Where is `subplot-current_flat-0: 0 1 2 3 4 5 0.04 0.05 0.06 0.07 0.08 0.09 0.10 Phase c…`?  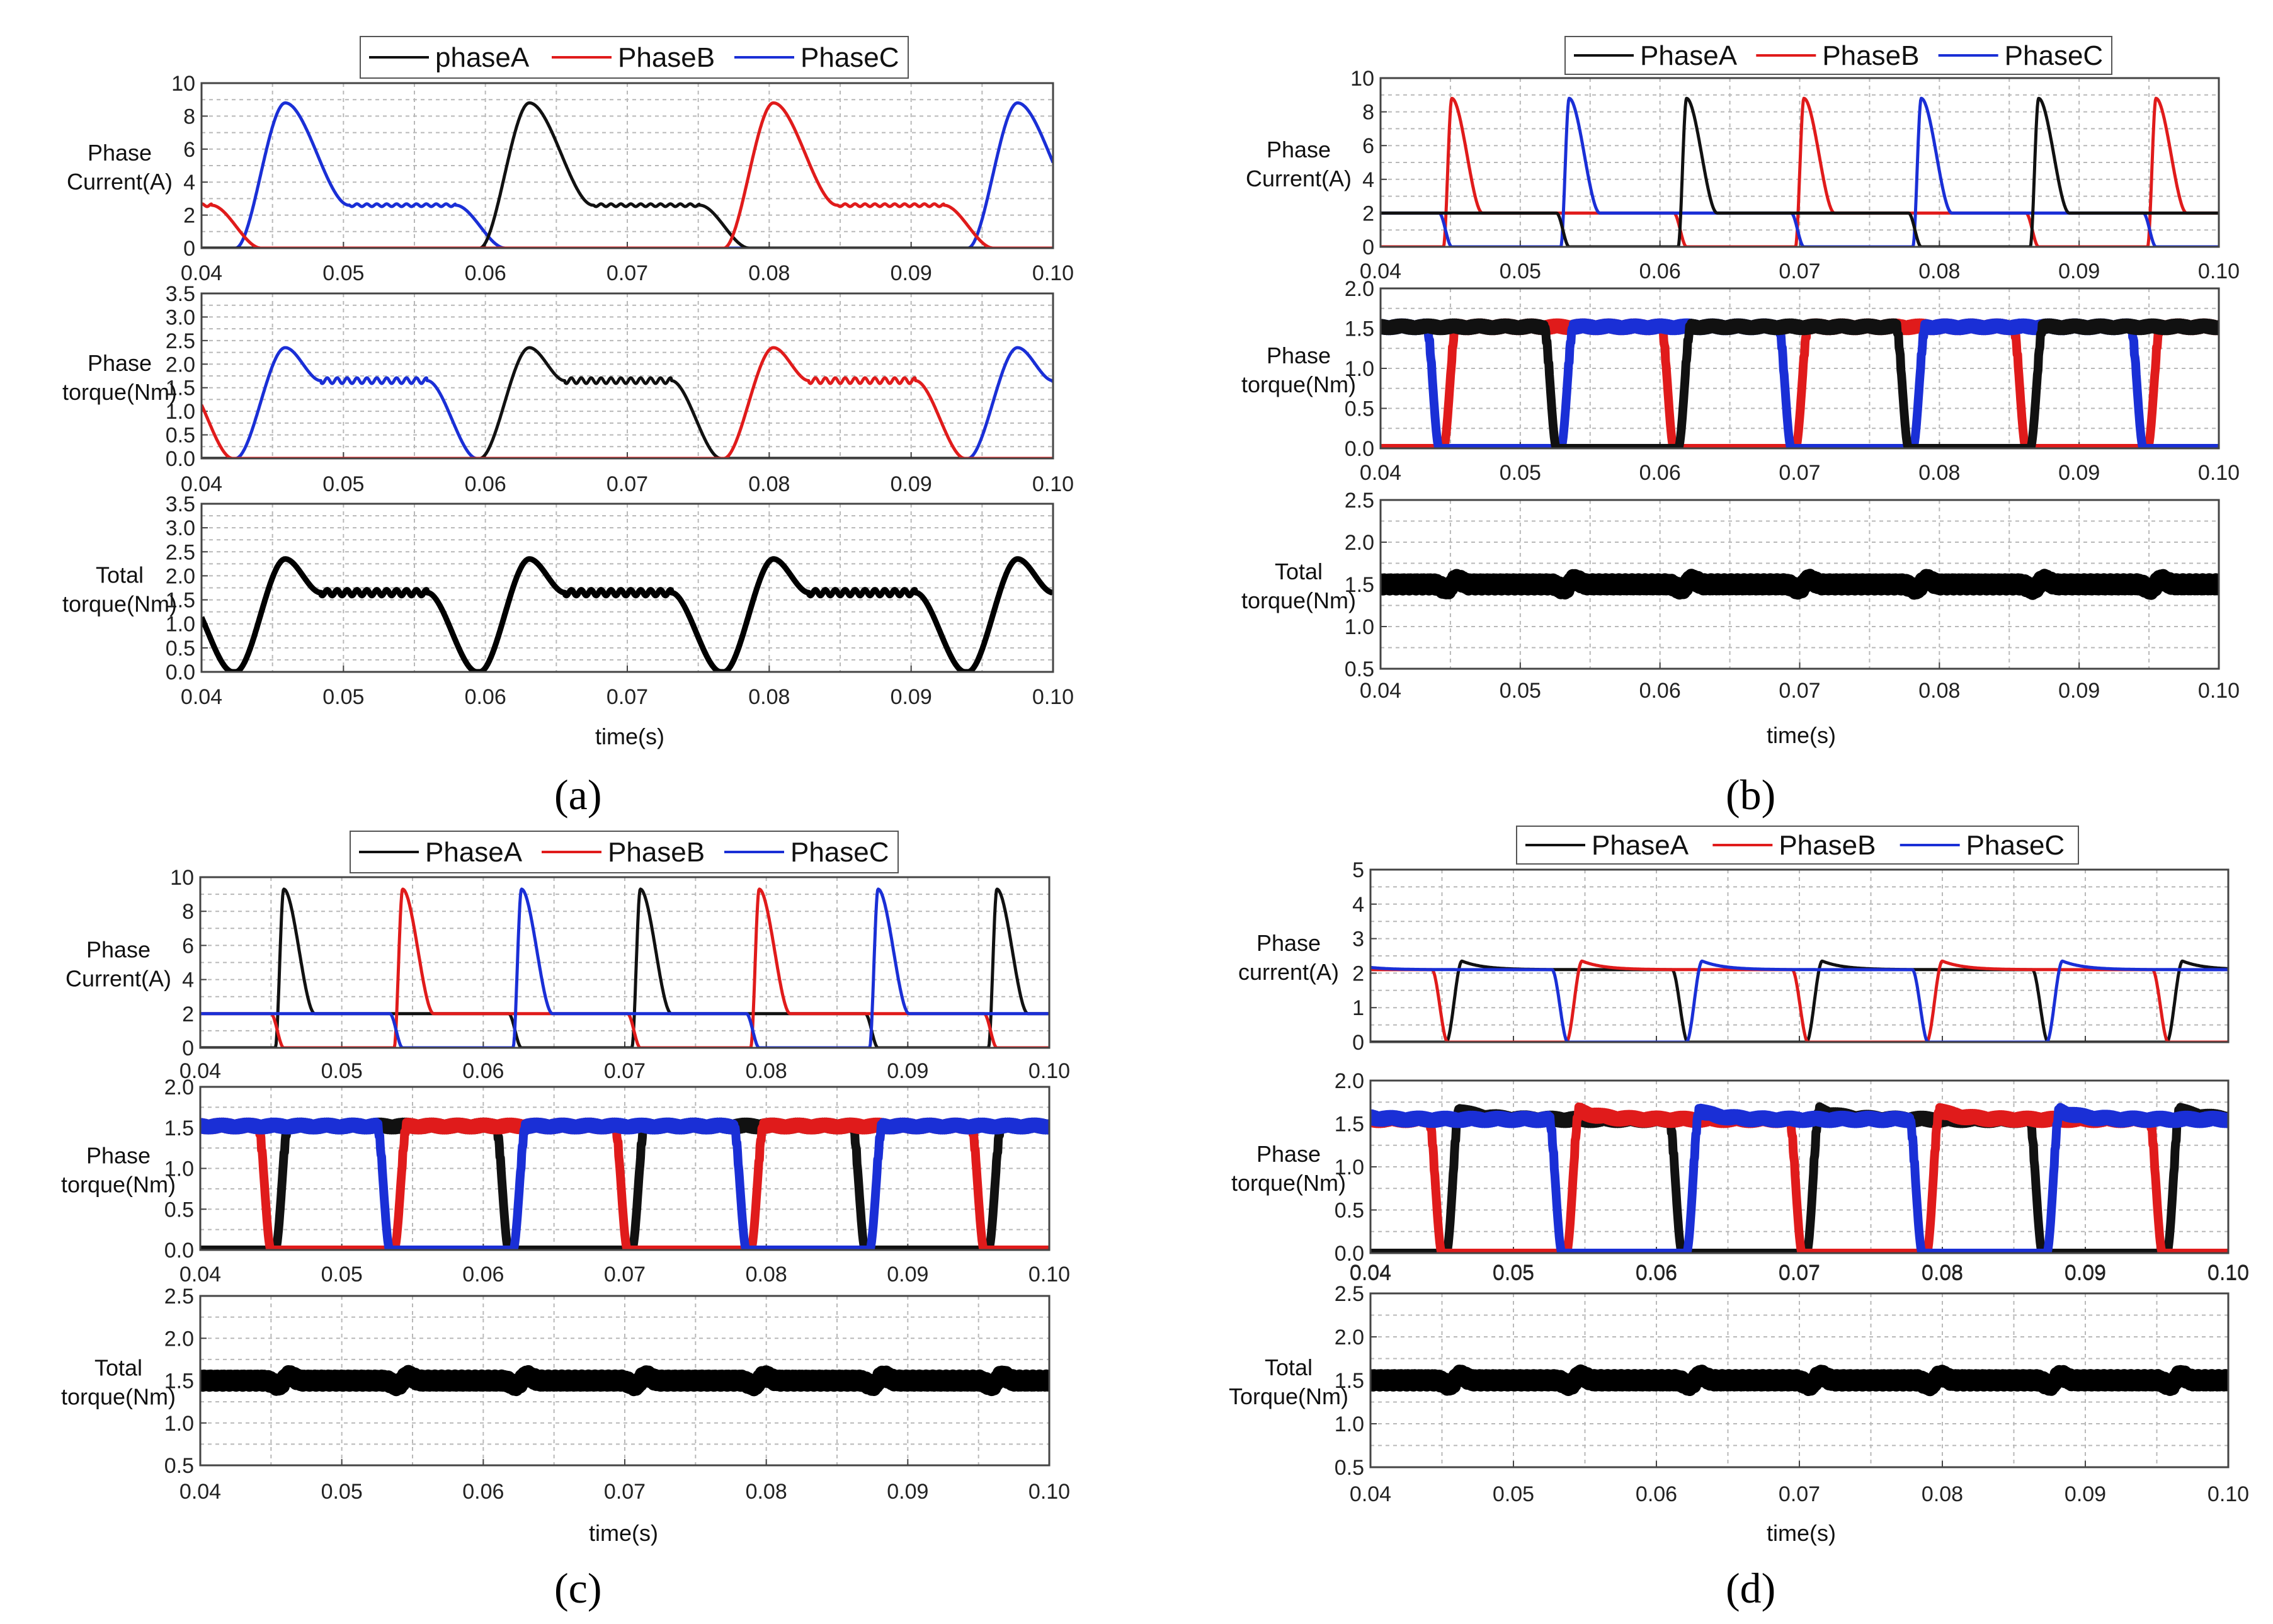
subplot-current_flat-0: 0 1 2 3 4 5 0.04 0.05 0.06 0.07 0.08 0.09 0.10 Phase c… is located at coordinates (1743, 1072).